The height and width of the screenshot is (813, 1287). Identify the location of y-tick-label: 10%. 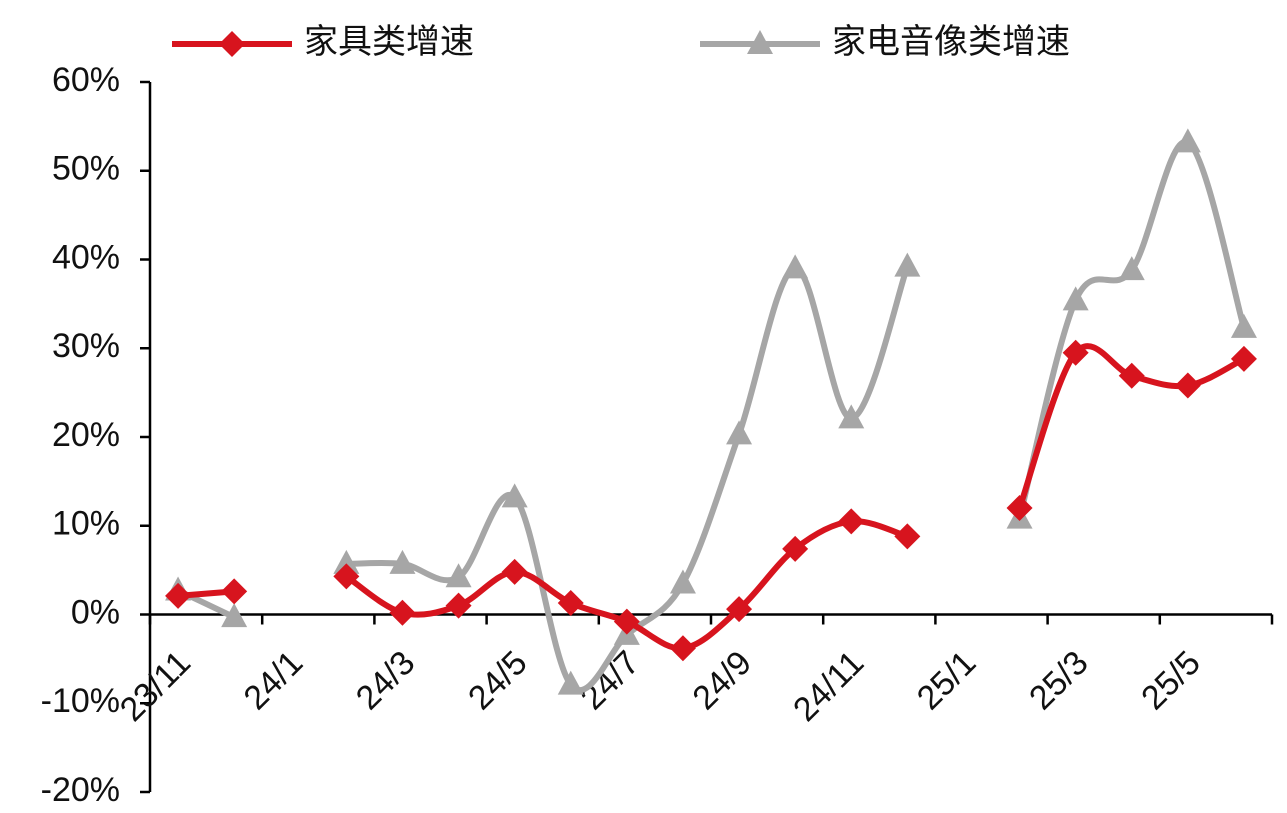
(86, 524).